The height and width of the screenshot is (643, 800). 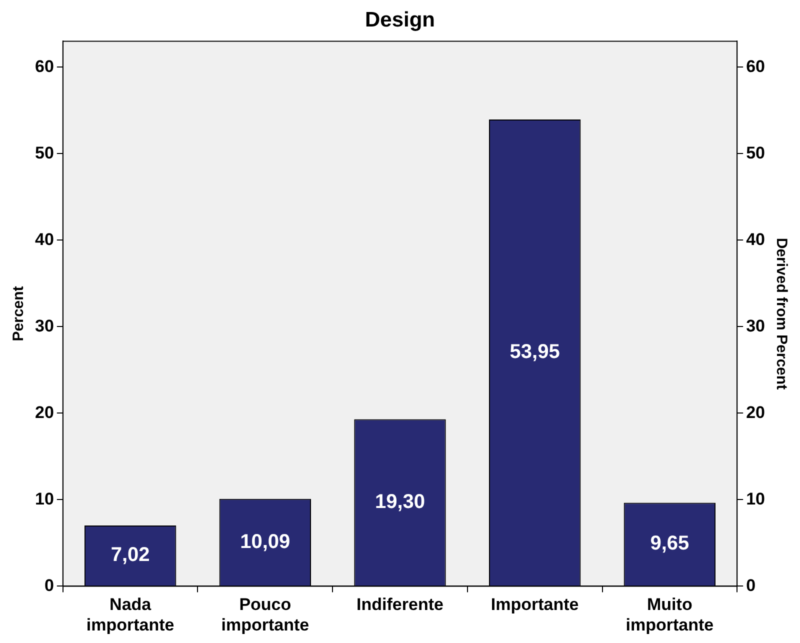 I want to click on x-tick-label: Pouco importante, so click(x=265, y=614).